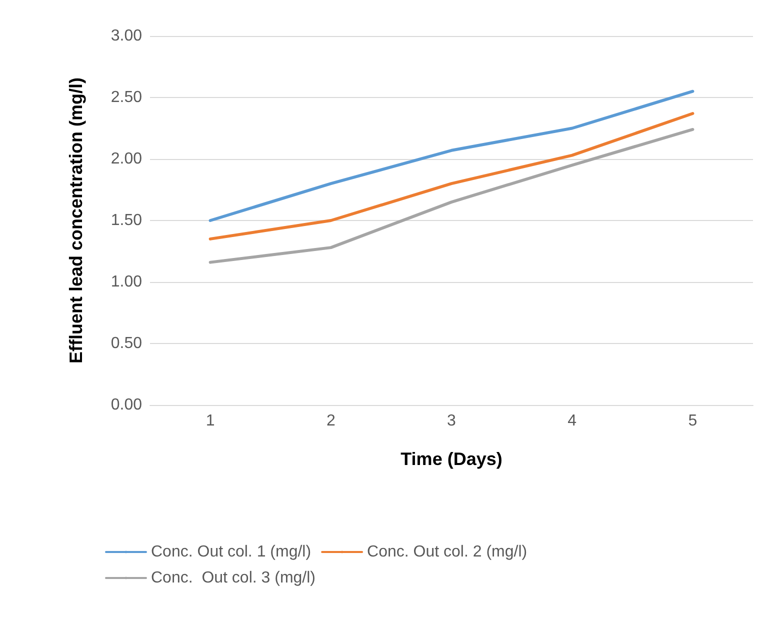  Describe the element at coordinates (126, 36) in the screenshot. I see `y-tick-label: 3.00` at that location.